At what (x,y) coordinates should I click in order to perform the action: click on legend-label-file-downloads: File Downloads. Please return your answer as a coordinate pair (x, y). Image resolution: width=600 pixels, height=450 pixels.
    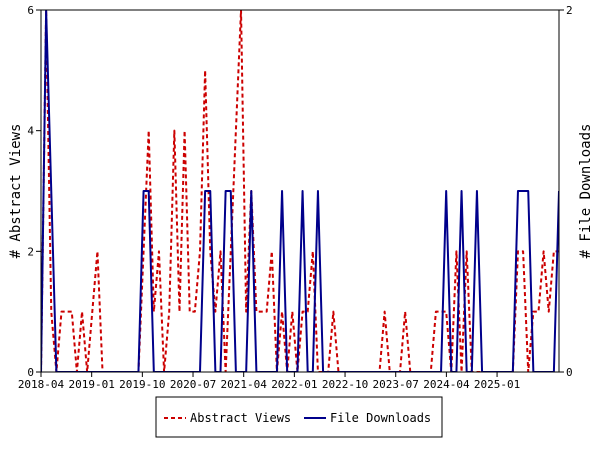
    Looking at the image, I should click on (380, 418).